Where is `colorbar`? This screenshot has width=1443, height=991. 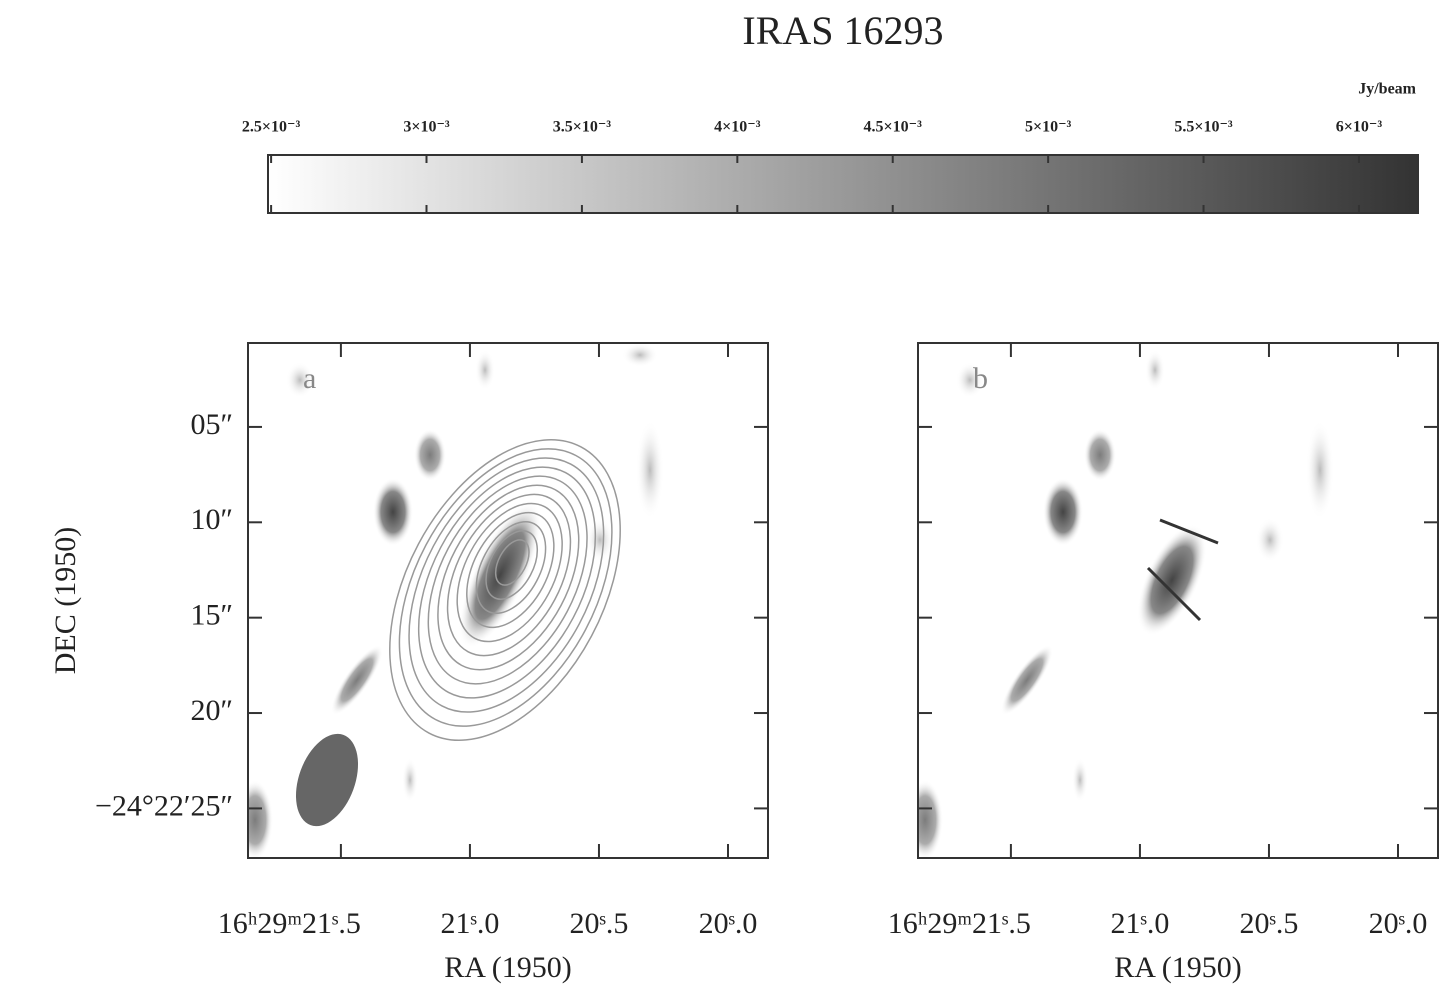 colorbar is located at coordinates (843, 184).